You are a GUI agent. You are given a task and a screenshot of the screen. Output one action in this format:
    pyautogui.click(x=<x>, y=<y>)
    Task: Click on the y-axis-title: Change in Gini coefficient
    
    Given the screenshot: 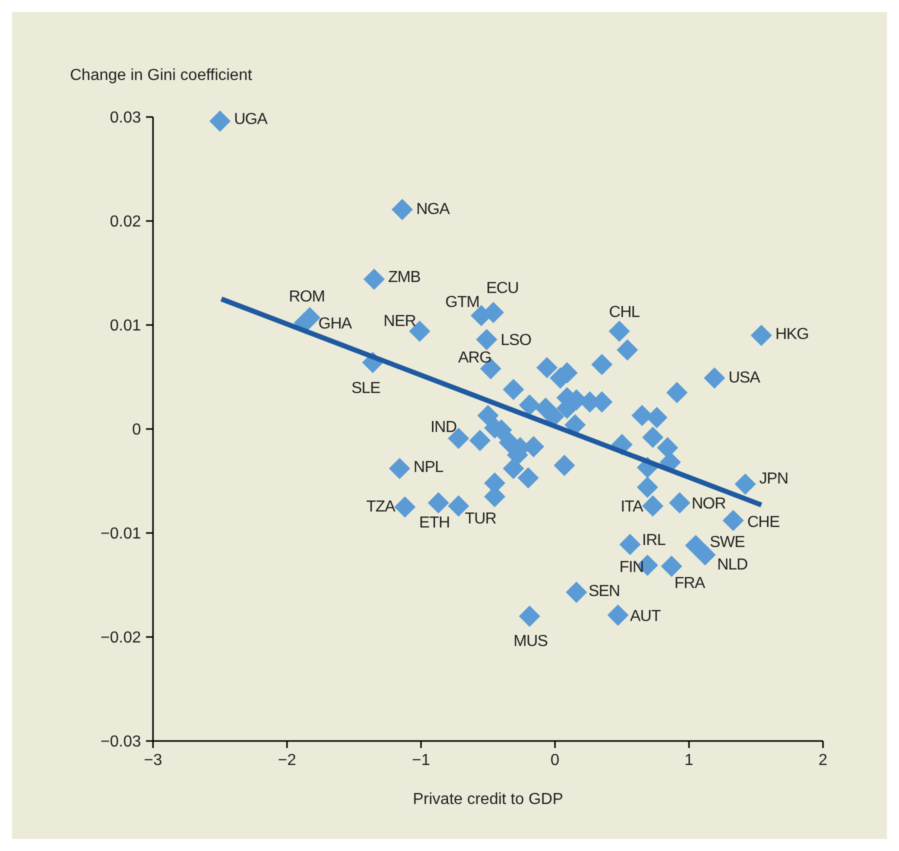 What is the action you would take?
    pyautogui.click(x=161, y=75)
    